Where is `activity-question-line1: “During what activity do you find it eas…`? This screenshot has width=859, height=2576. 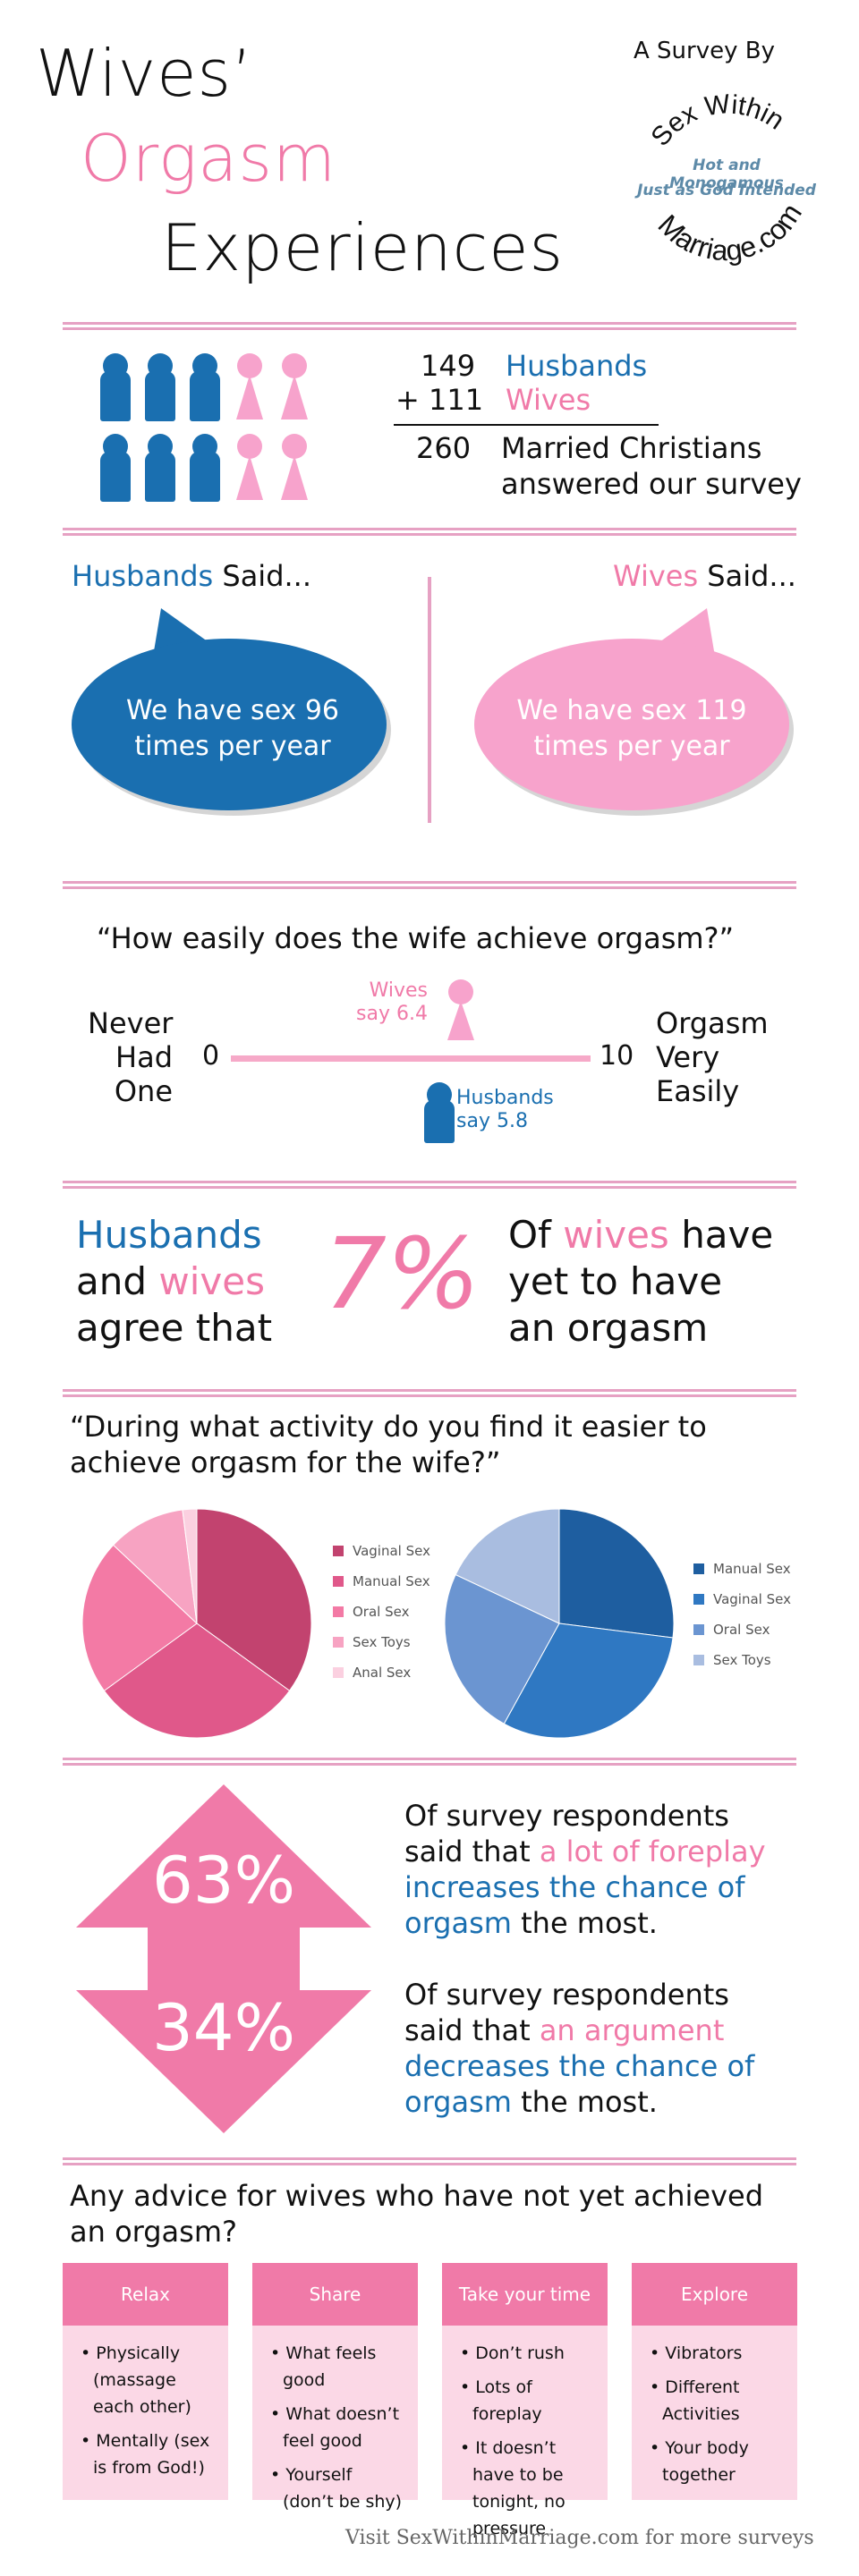
activity-question-line1: “During what activity do you find it eas… is located at coordinates (388, 1427).